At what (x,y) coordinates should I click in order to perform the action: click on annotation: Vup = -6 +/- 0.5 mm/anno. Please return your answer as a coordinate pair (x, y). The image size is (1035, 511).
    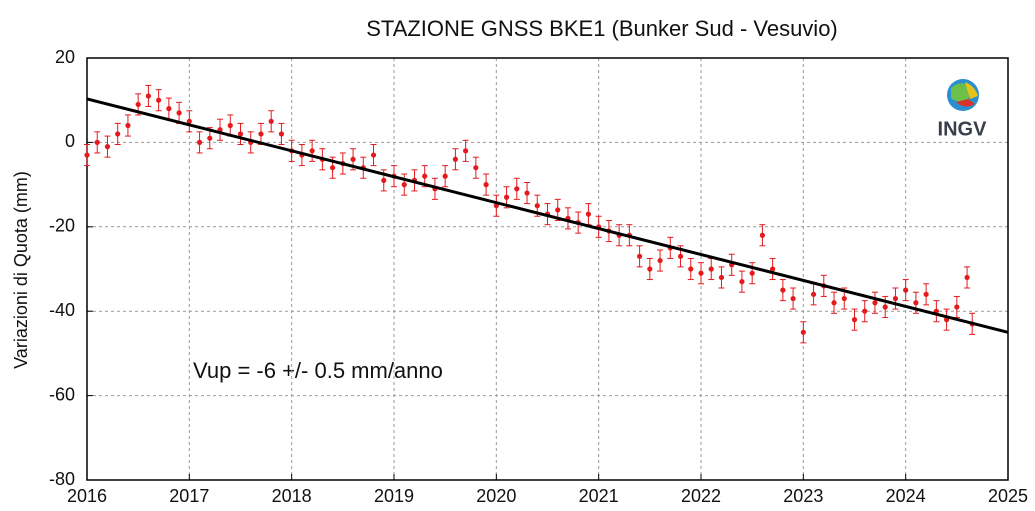
    Looking at the image, I should click on (318, 370).